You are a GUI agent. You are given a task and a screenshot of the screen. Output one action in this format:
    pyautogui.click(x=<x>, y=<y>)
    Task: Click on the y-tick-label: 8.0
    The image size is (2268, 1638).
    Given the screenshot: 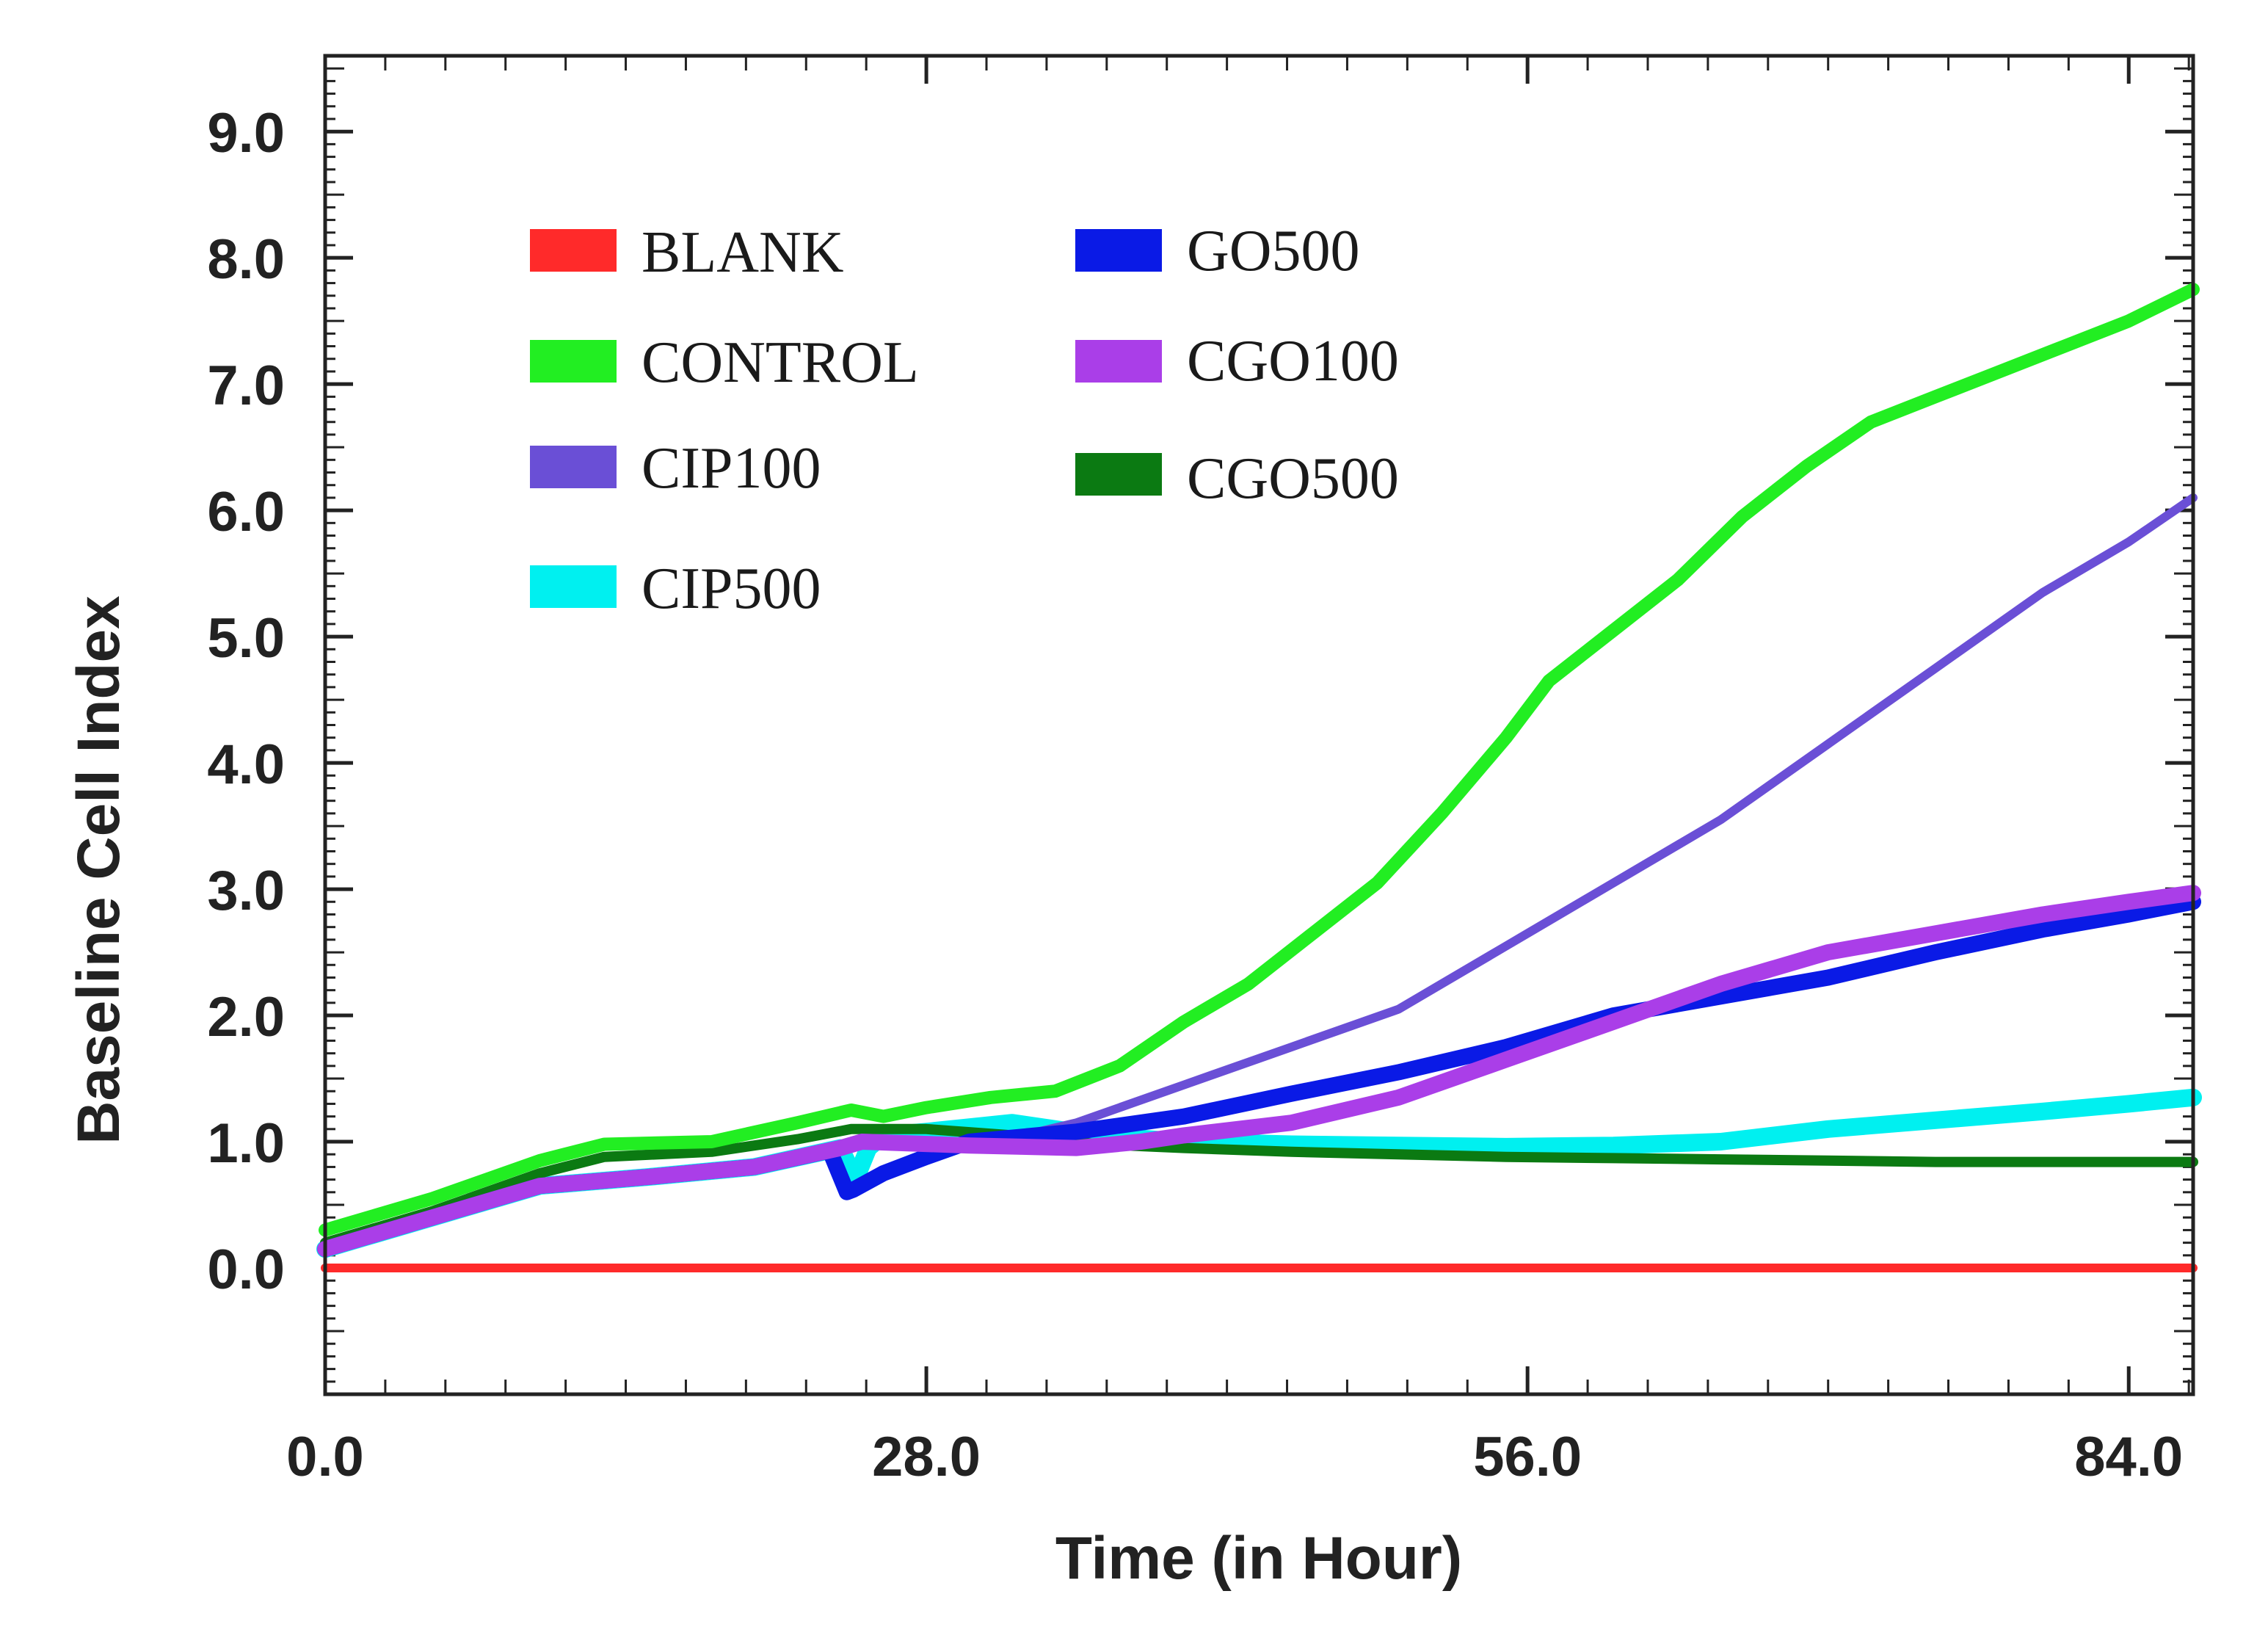 What is the action you would take?
    pyautogui.click(x=246, y=259)
    